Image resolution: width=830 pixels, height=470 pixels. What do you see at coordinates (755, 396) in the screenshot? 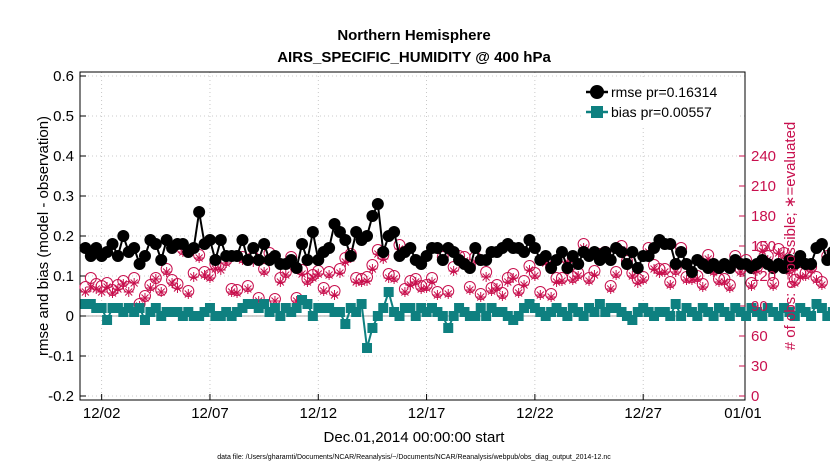
I see `y-right-tick-label: 0` at bounding box center [755, 396].